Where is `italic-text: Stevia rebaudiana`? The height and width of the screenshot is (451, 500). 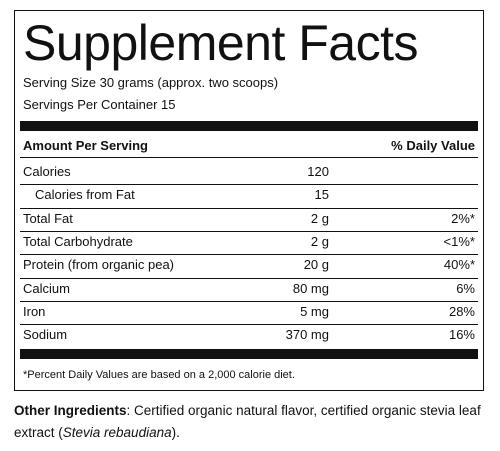
italic-text: Stevia rebaudiana is located at coordinates (117, 432).